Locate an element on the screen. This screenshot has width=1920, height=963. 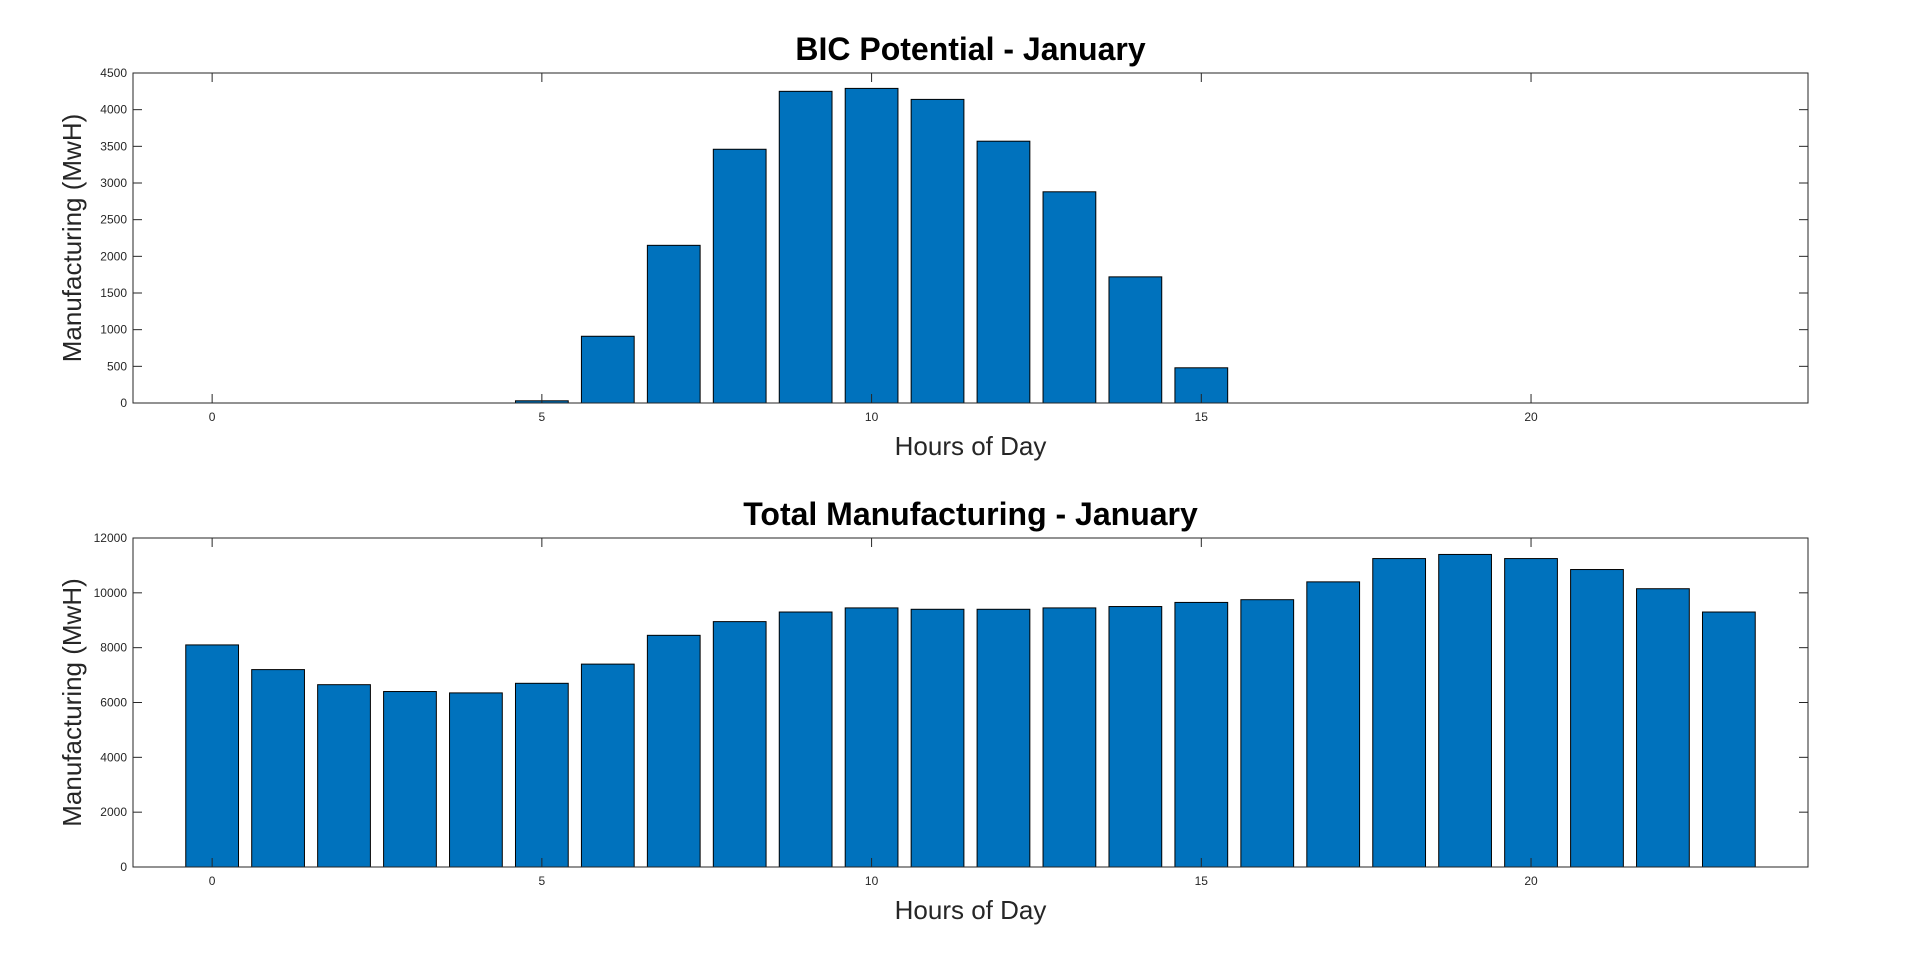
y-tick-label: 4500 is located at coordinates (113, 73).